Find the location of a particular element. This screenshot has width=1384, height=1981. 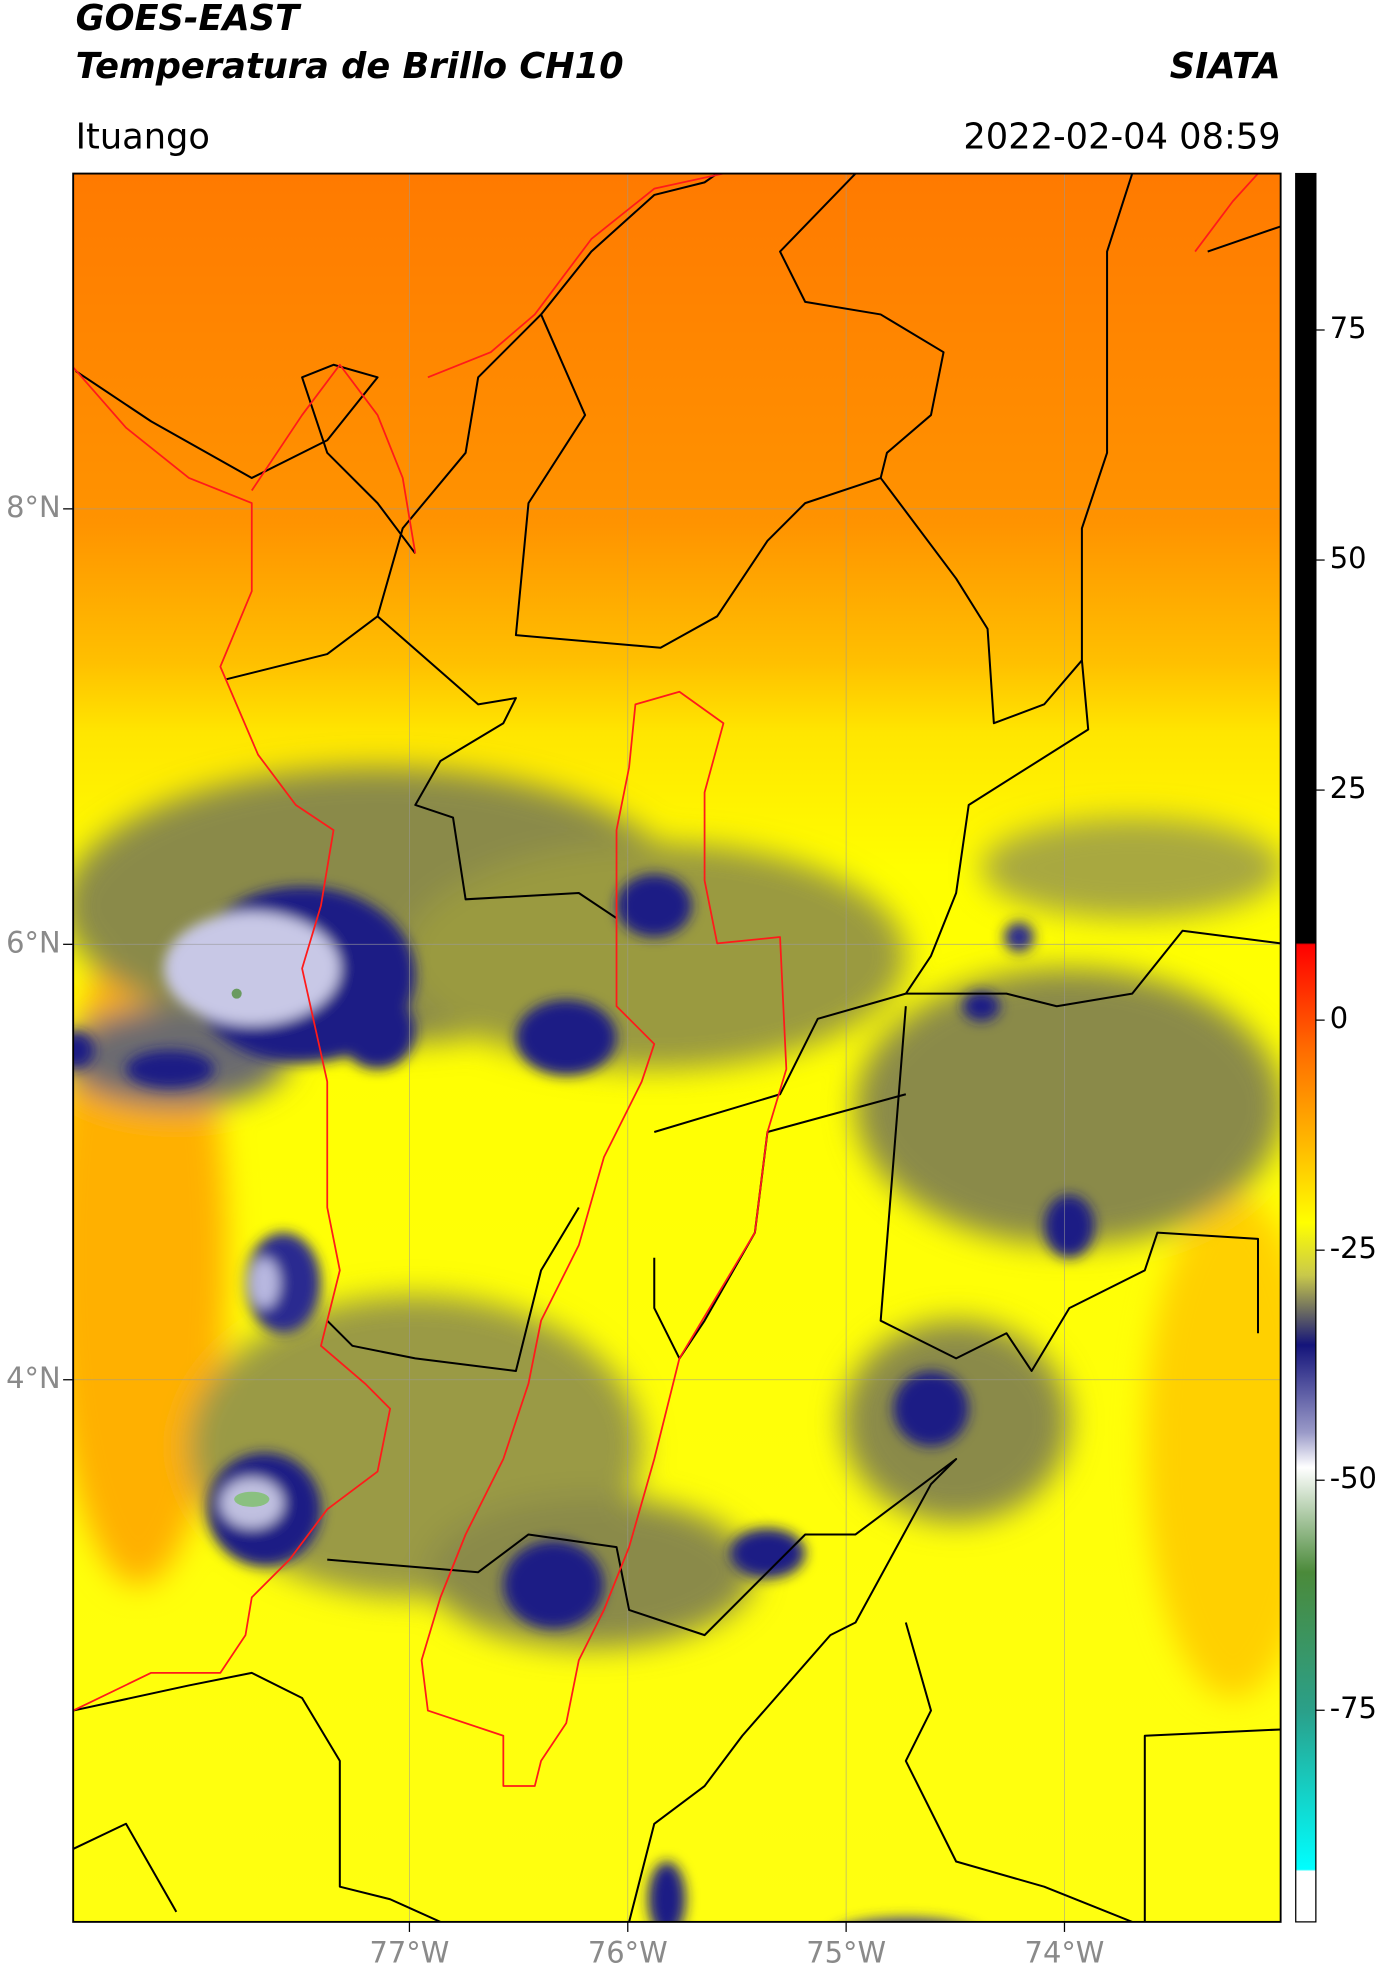

y-tick-label: 6°N is located at coordinates (33, 942).